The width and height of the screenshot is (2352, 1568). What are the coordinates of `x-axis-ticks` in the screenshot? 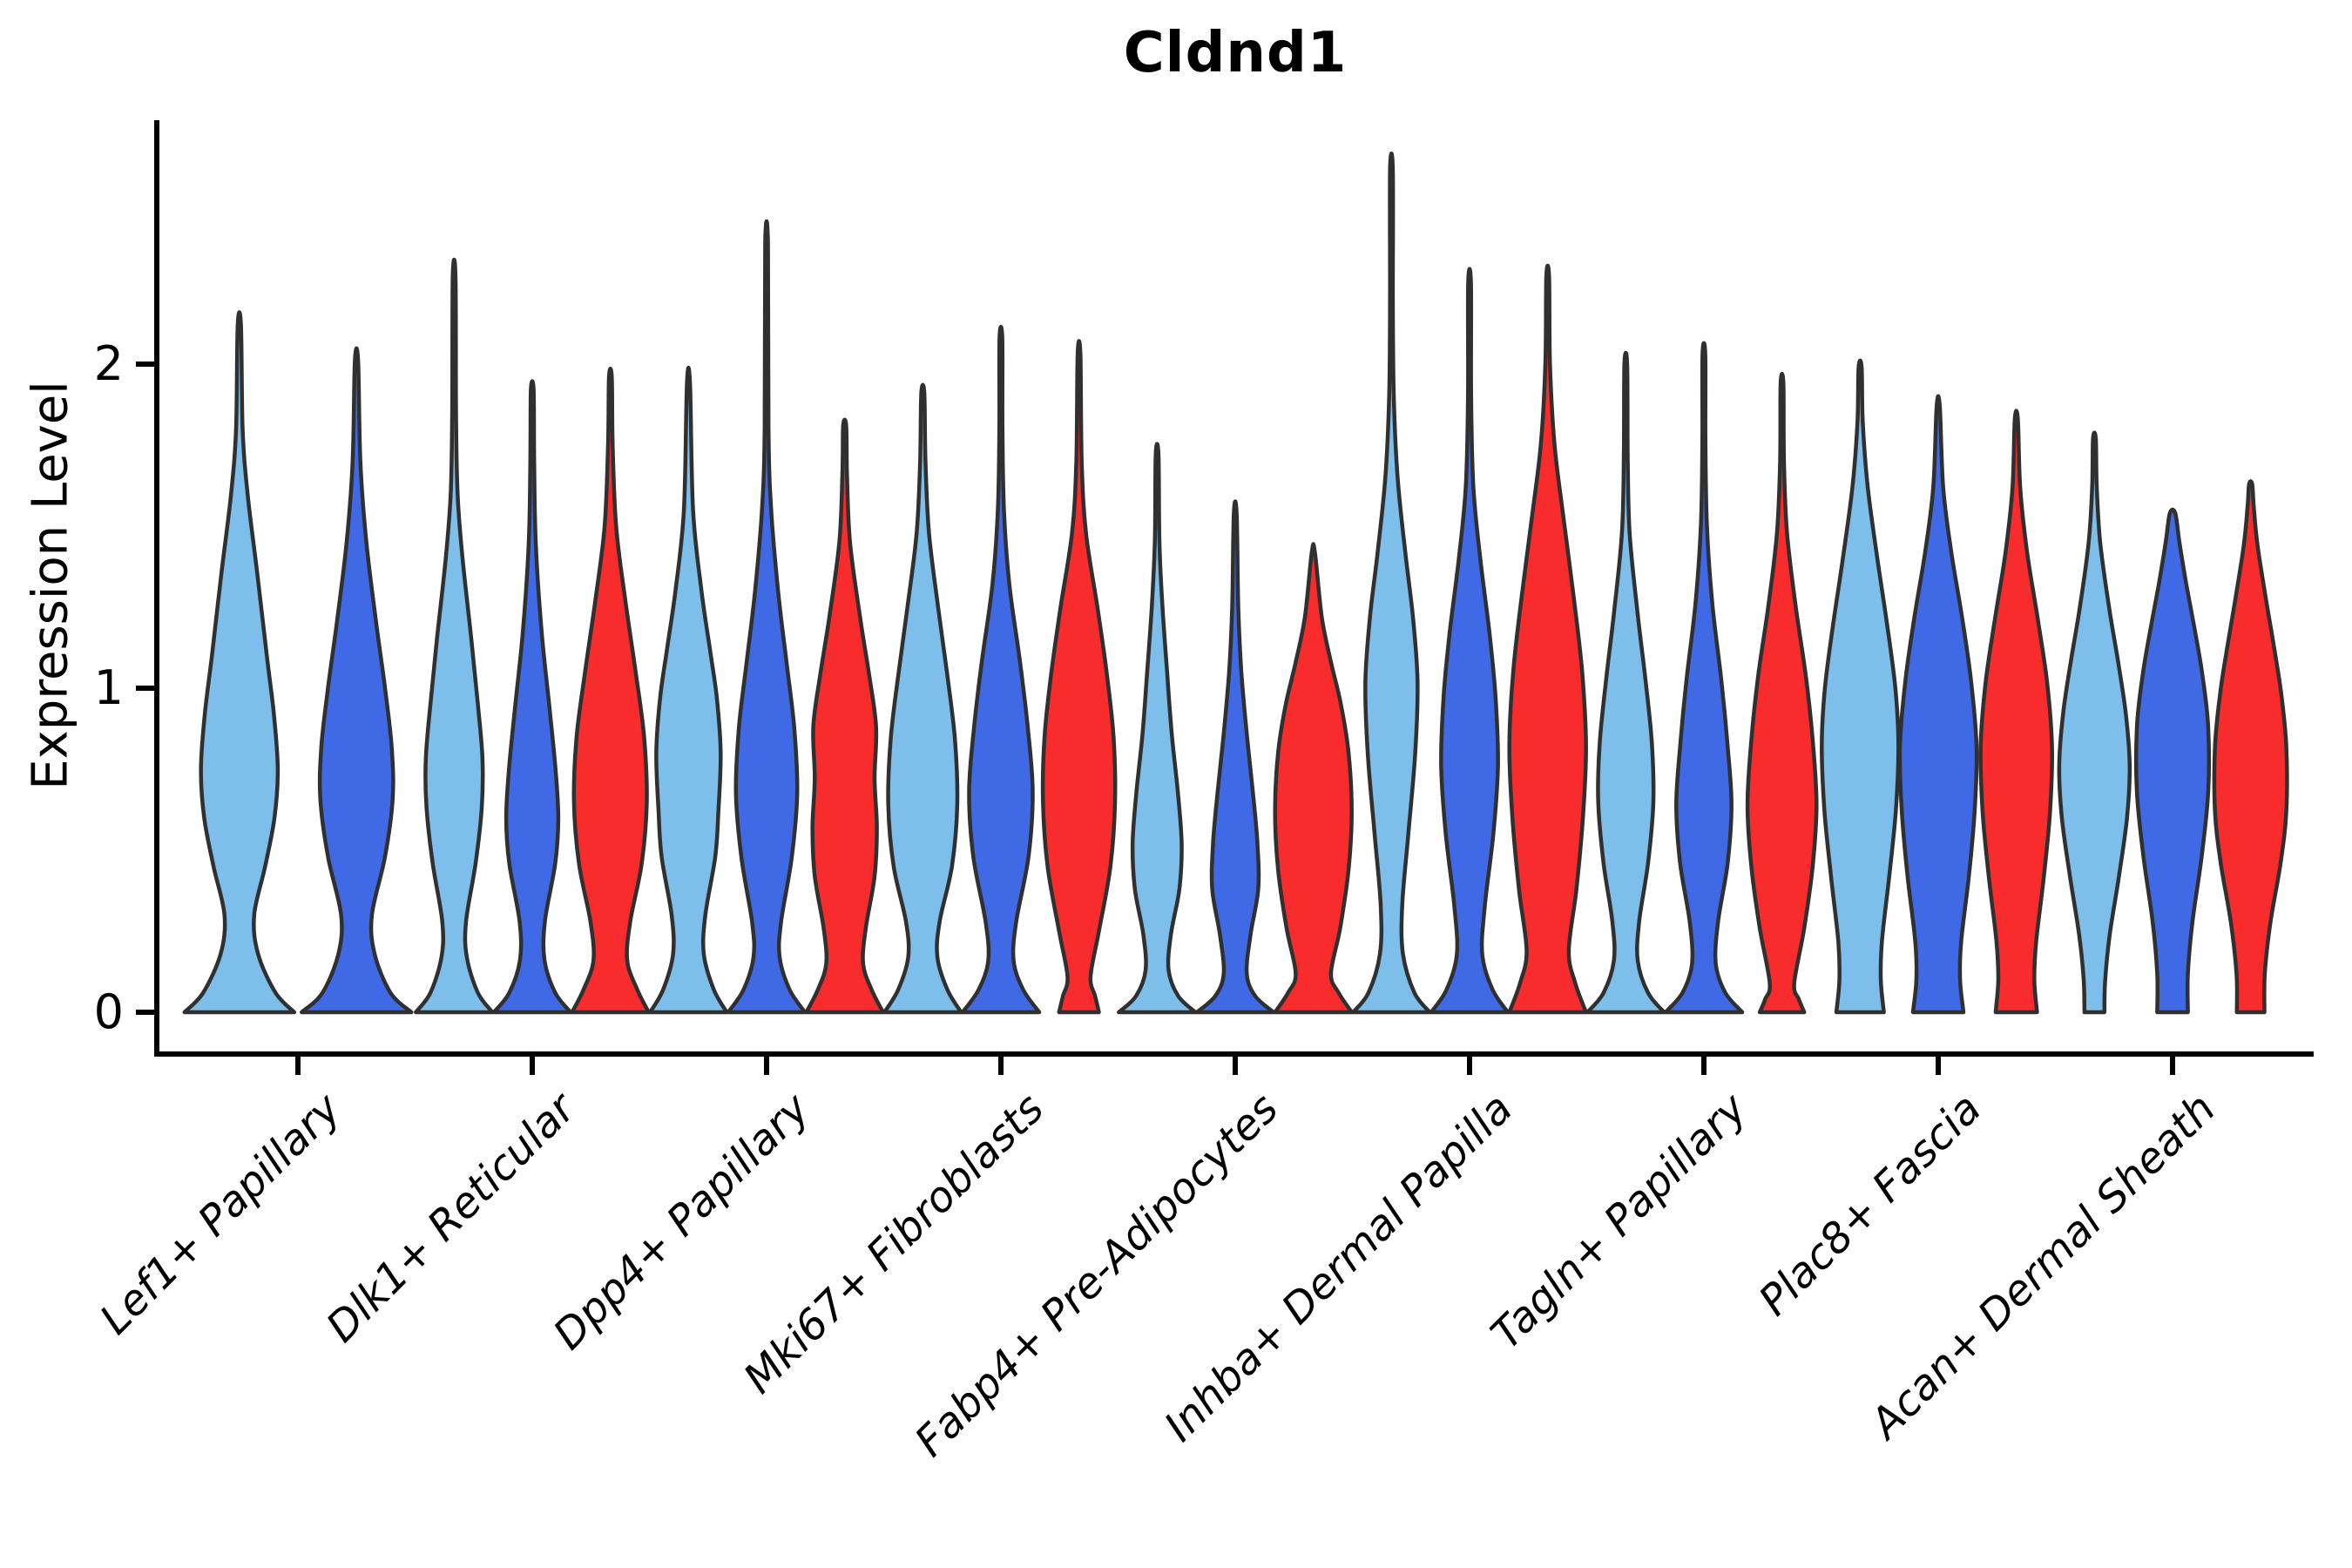 It's located at (1235, 1064).